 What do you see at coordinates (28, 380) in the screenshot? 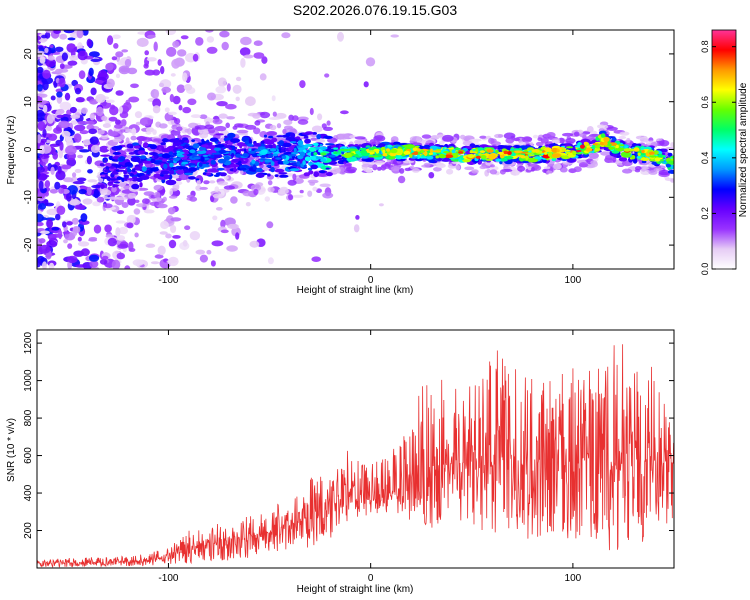
I see `y-tick-label: 1000` at bounding box center [28, 380].